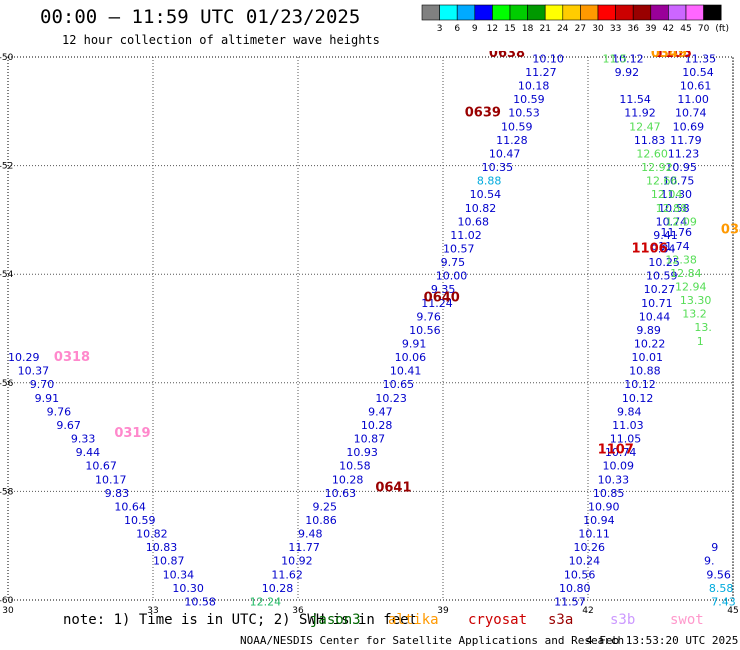 The height and width of the screenshot is (650, 740). What do you see at coordinates (609, 493) in the screenshot?
I see `swh-point-cryosat: 10.85` at bounding box center [609, 493].